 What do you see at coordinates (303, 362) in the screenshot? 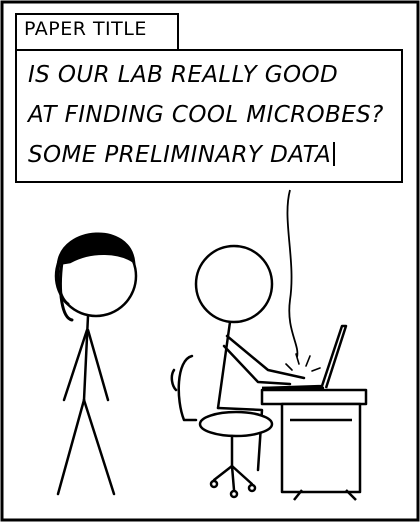
I see `typing-motion-lines` at bounding box center [303, 362].